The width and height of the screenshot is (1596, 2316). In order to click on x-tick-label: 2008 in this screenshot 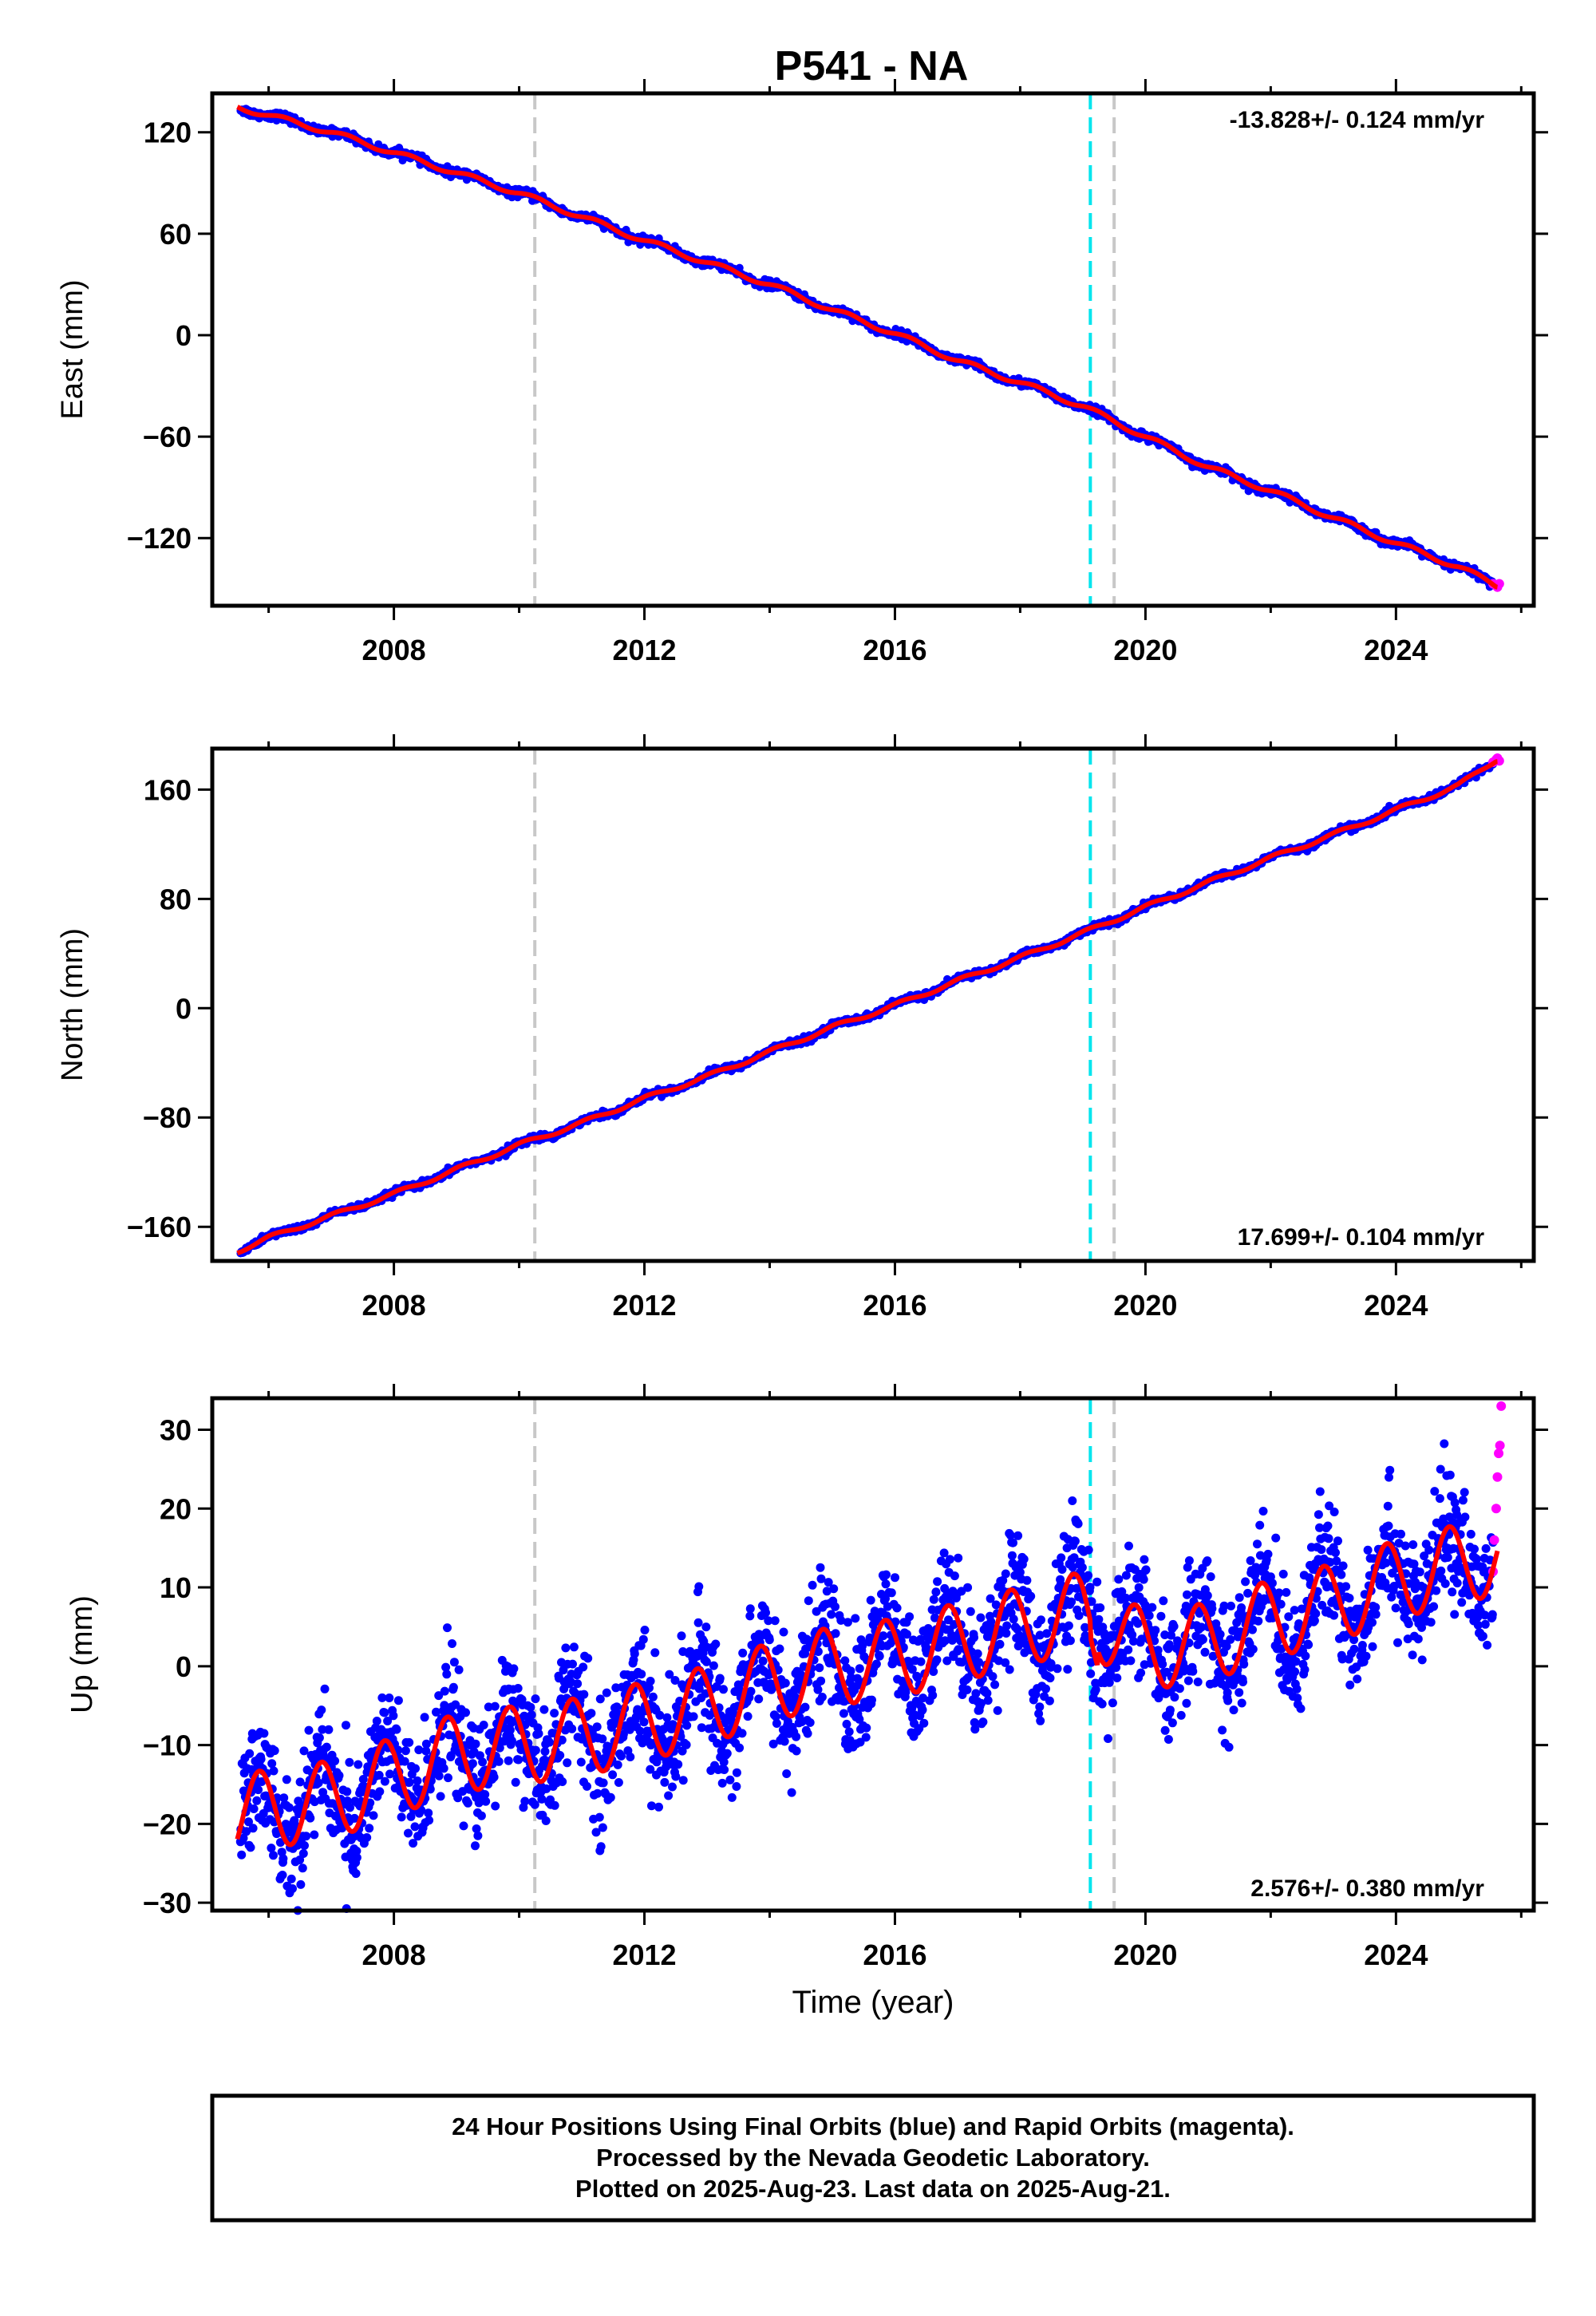, I will do `click(394, 650)`.